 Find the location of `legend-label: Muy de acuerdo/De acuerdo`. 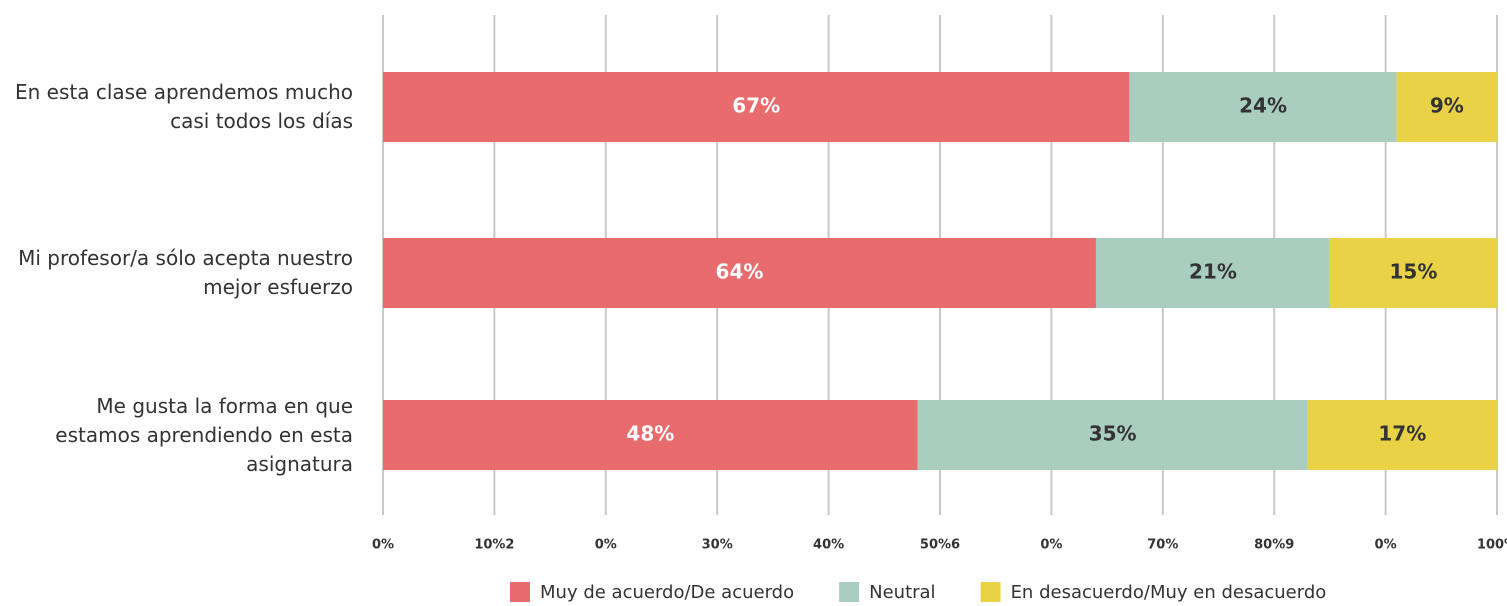

legend-label: Muy de acuerdo/De acuerdo is located at coordinates (667, 592).